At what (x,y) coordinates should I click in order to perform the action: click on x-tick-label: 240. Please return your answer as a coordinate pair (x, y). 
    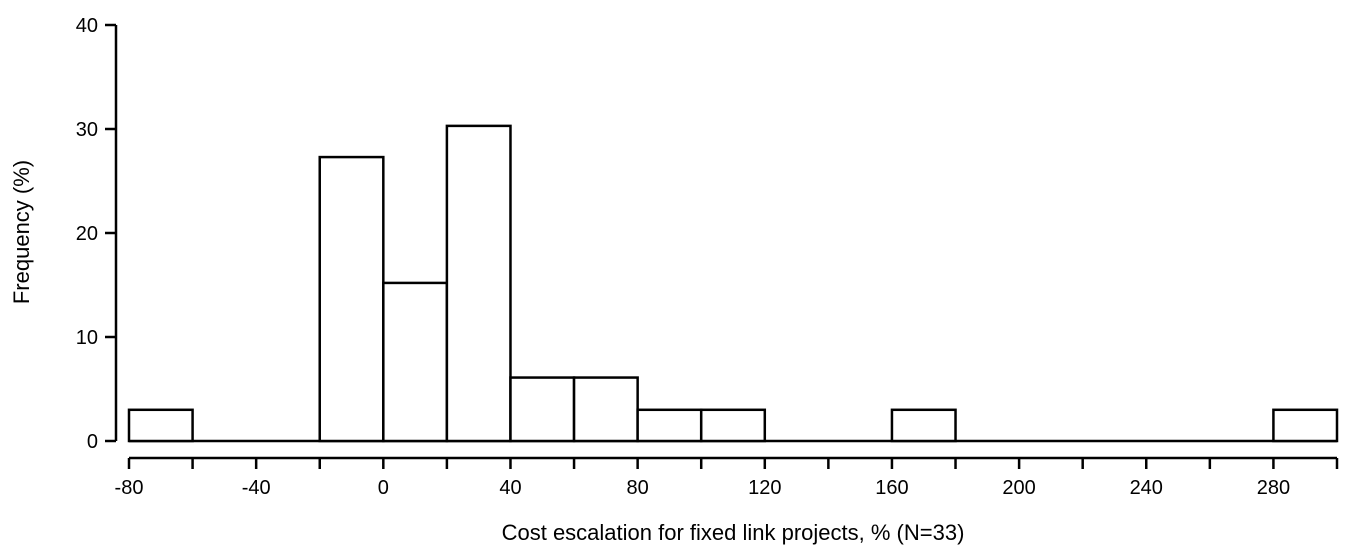
    Looking at the image, I should click on (1146, 488).